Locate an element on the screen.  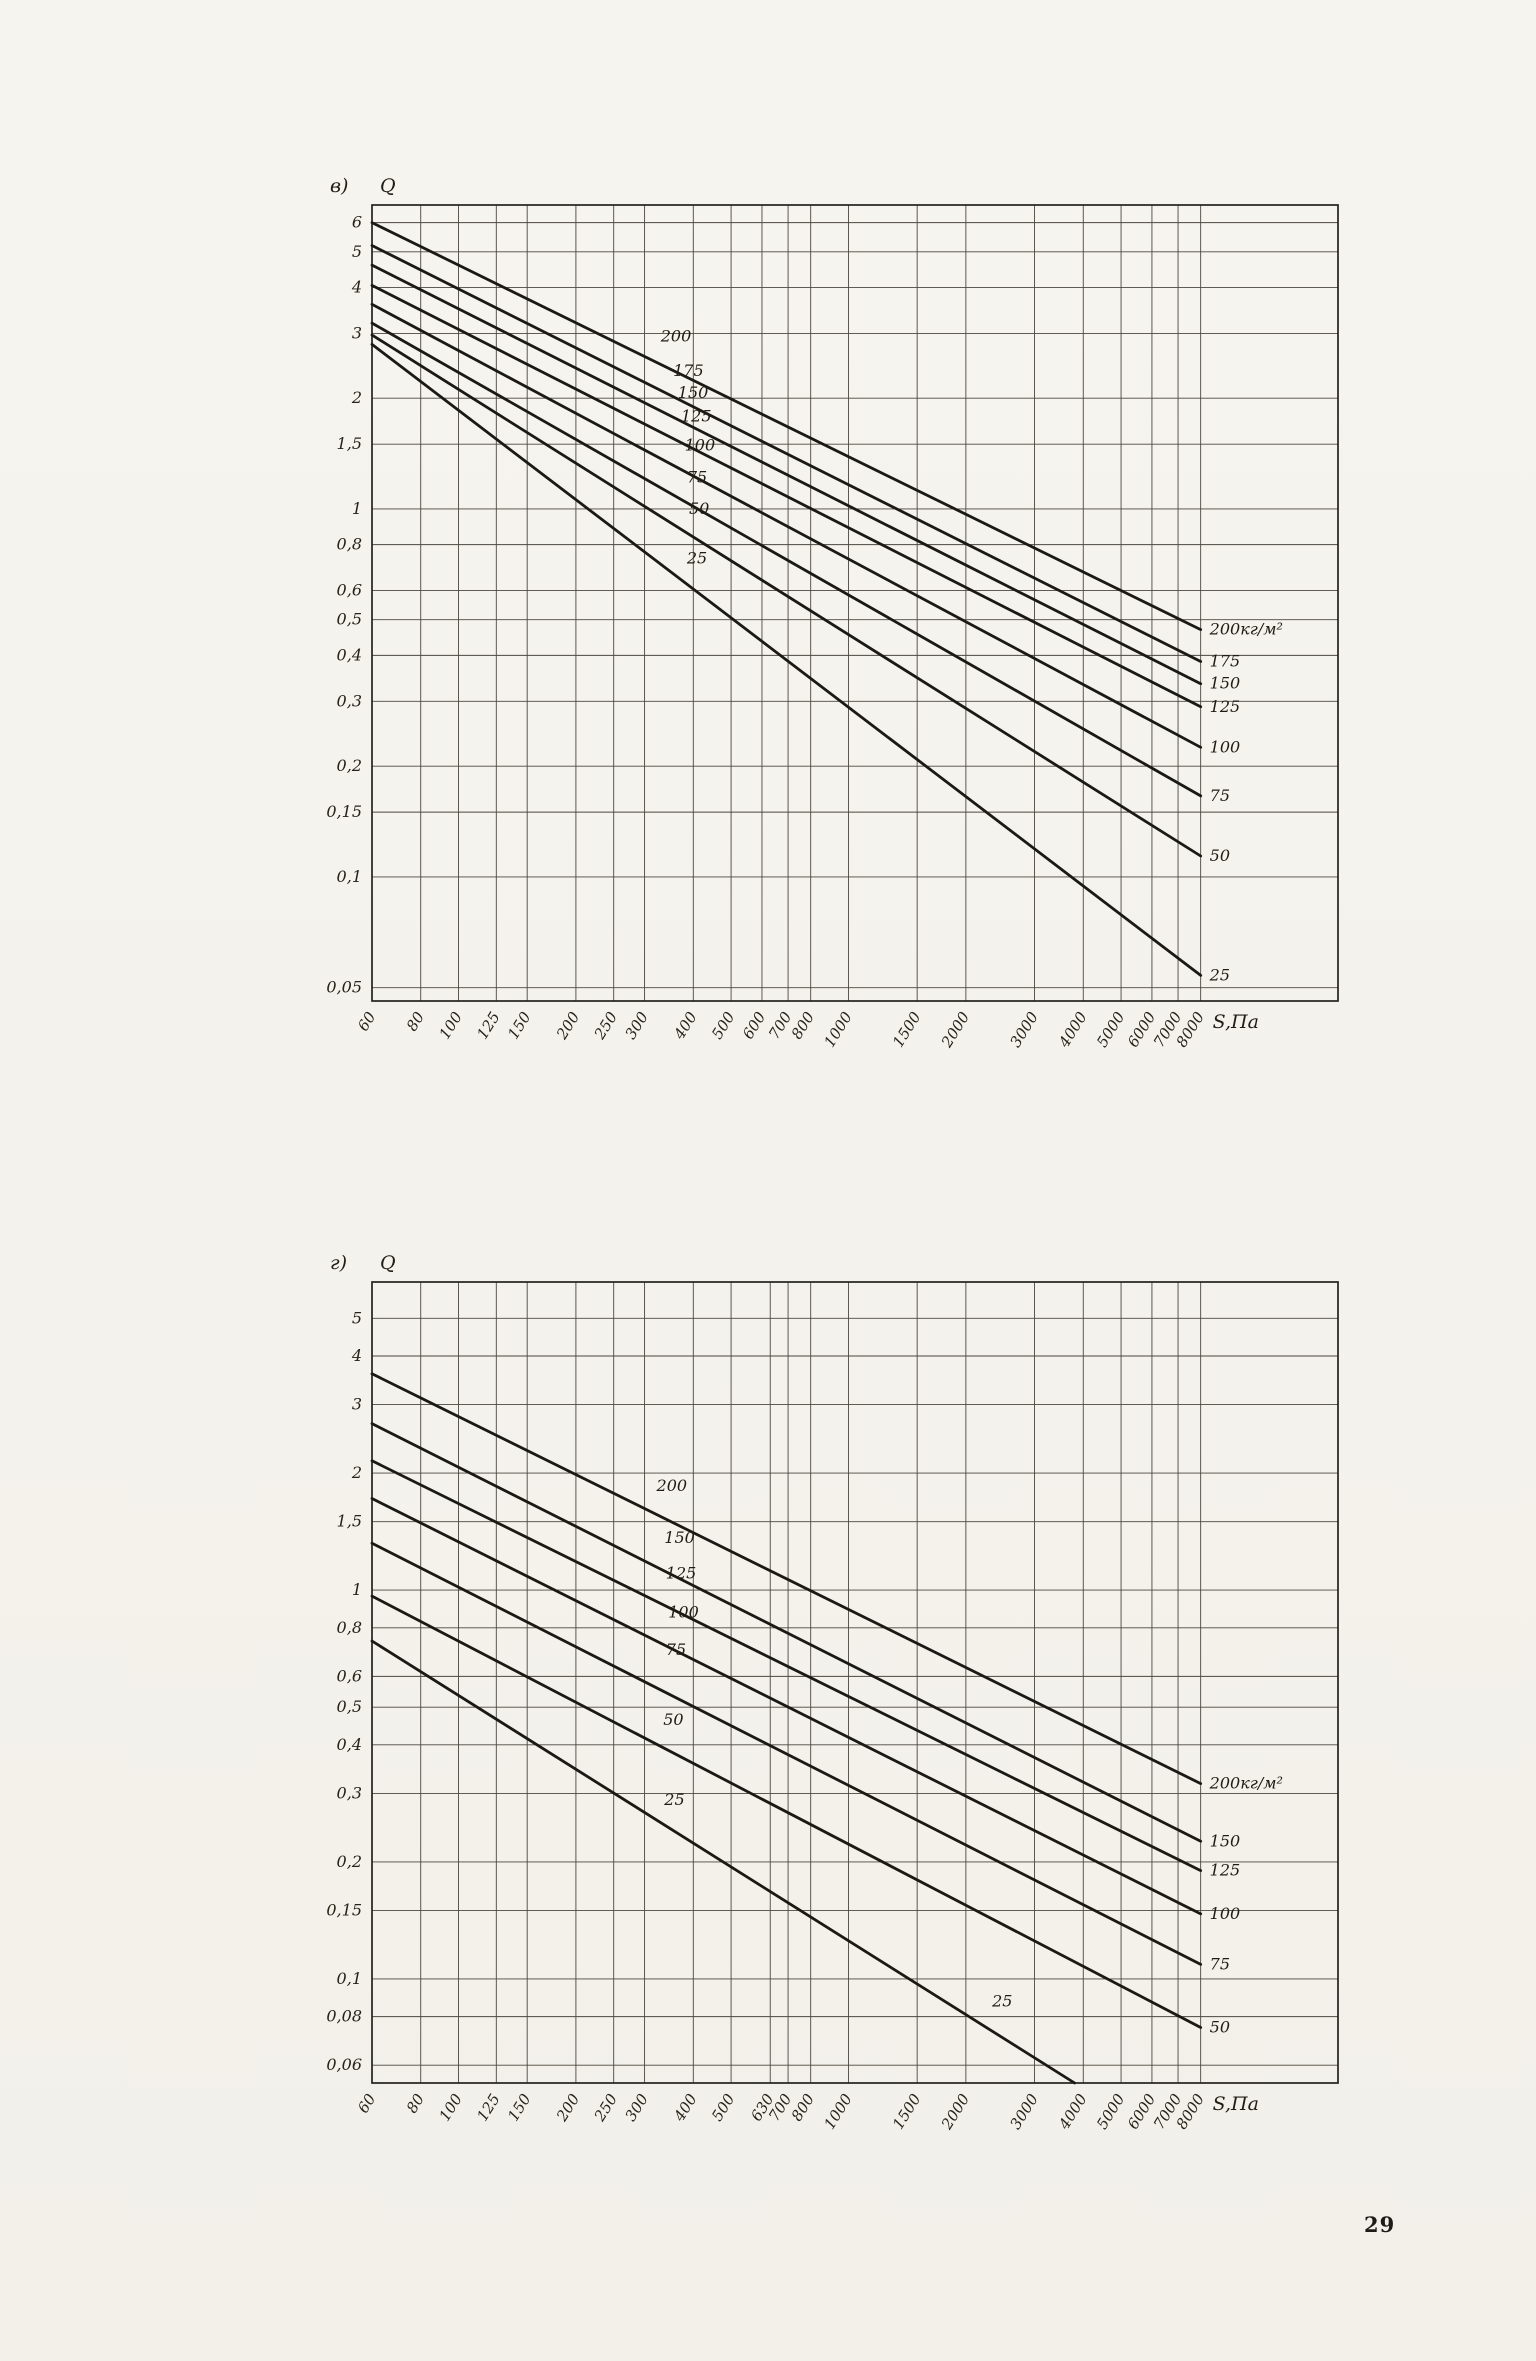
x-tick-label: 300 is located at coordinates (637, 2107).